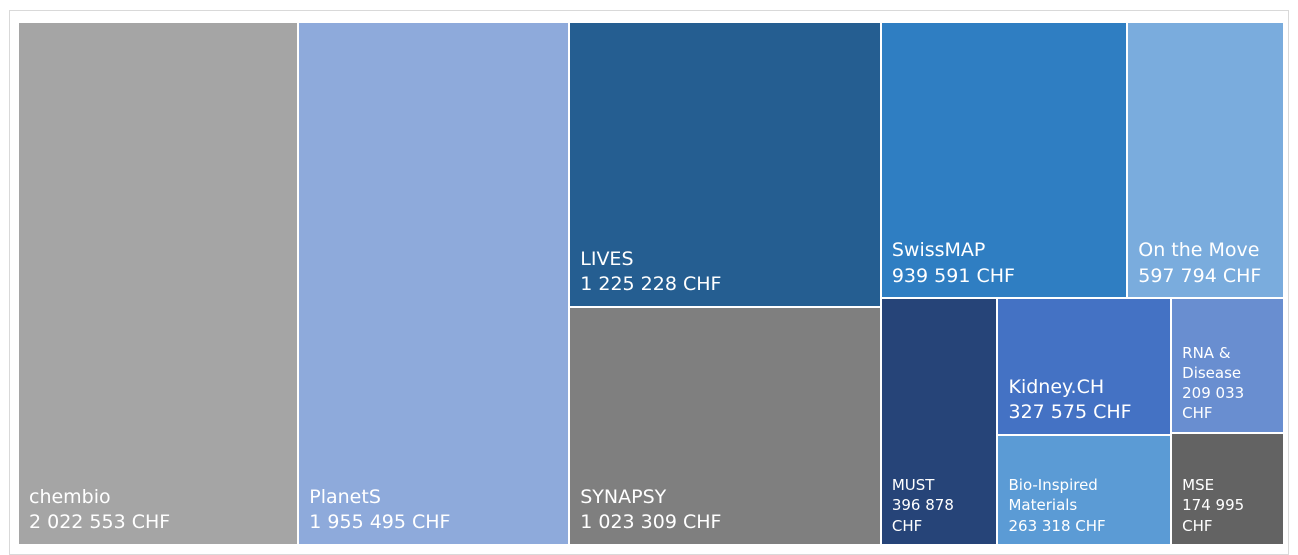 The height and width of the screenshot is (555, 1298). I want to click on cell-value: 263 318 CHF, so click(1057, 525).